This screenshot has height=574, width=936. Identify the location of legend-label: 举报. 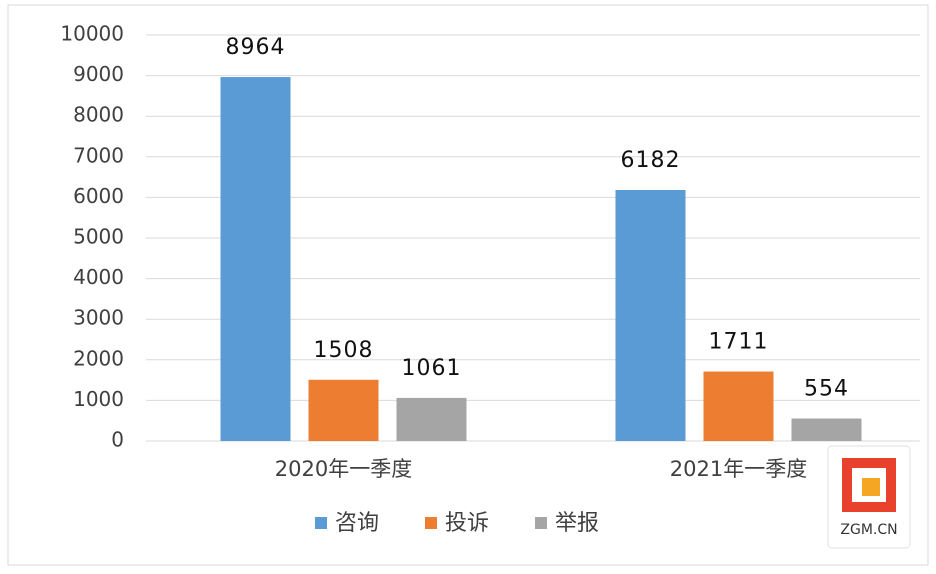
(577, 523).